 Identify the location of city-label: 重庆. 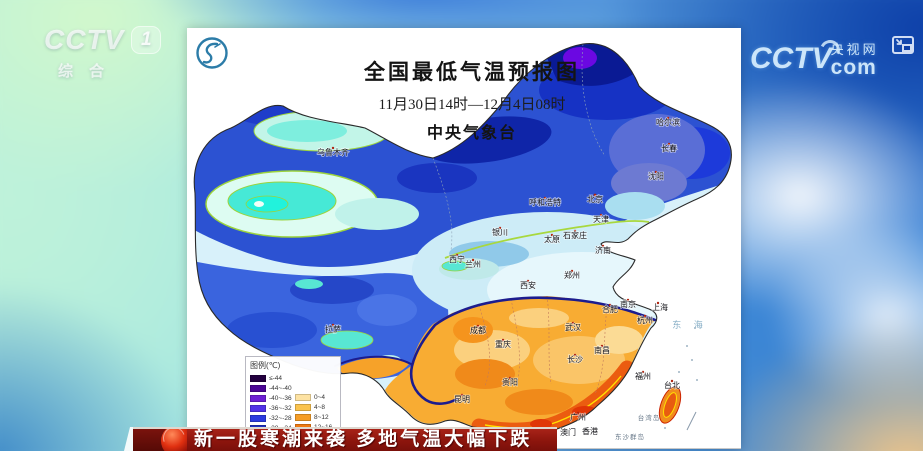
(503, 344).